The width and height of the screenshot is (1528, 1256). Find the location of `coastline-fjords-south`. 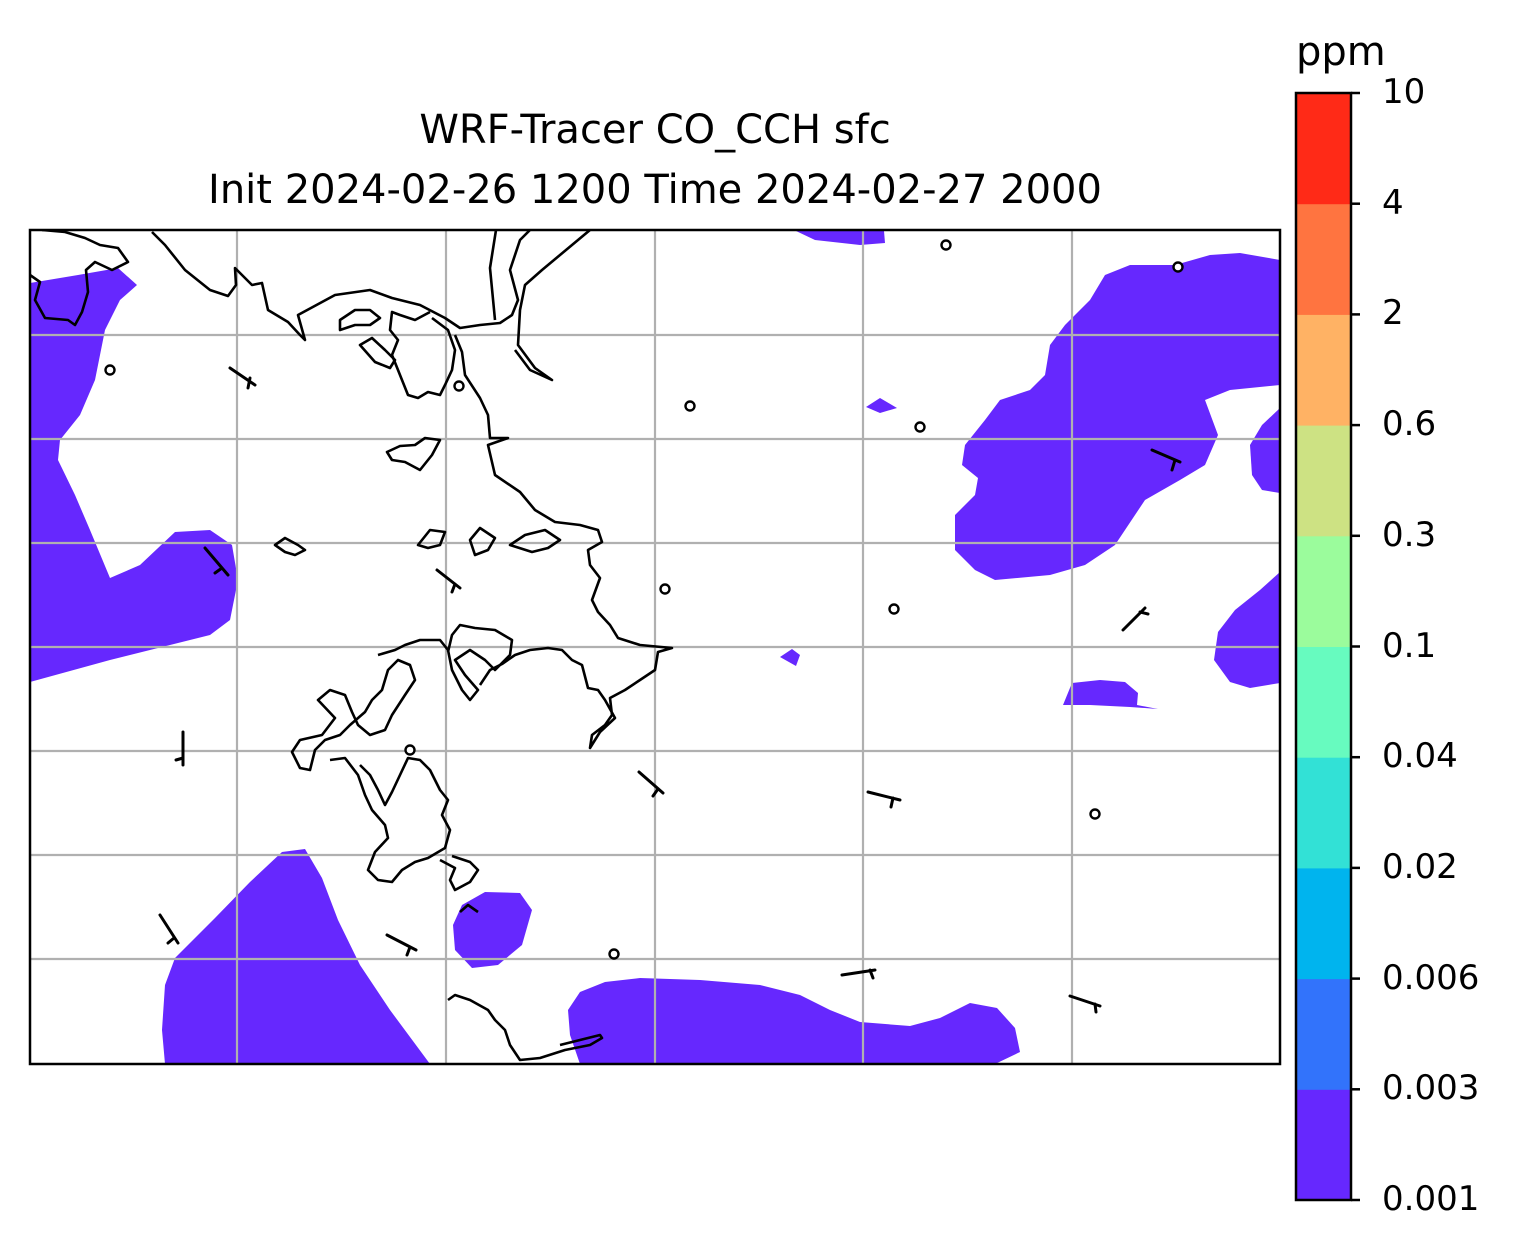

coastline-fjords-south is located at coordinates (390, 820).